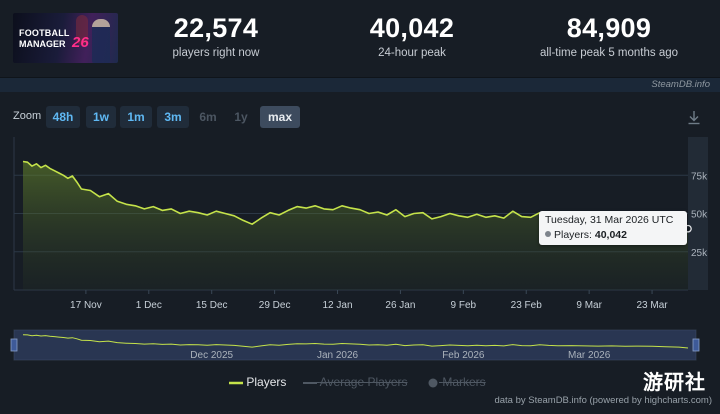  Describe the element at coordinates (338, 355) in the screenshot. I see `navigator-label: Jan 2026` at that location.